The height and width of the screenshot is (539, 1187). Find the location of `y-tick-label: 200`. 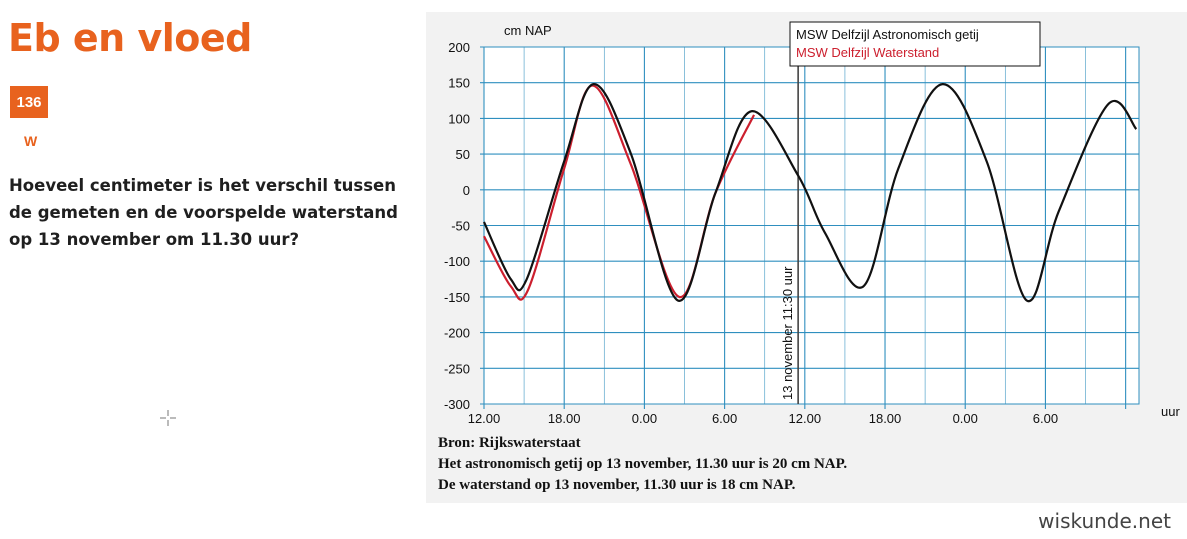

y-tick-label: 200 is located at coordinates (459, 47).